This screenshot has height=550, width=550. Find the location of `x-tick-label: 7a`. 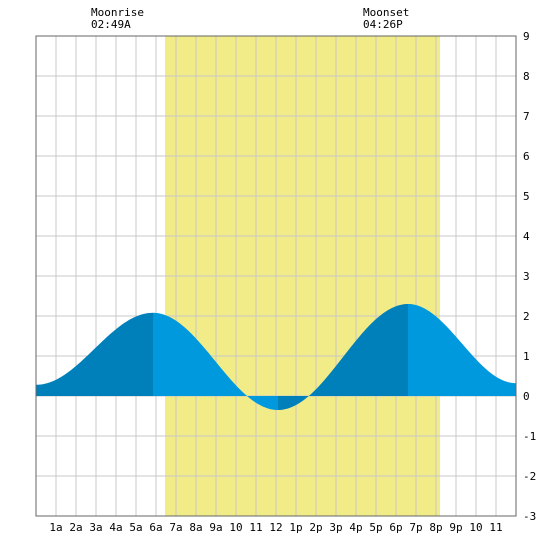

x-tick-label: 7a is located at coordinates (175, 527).